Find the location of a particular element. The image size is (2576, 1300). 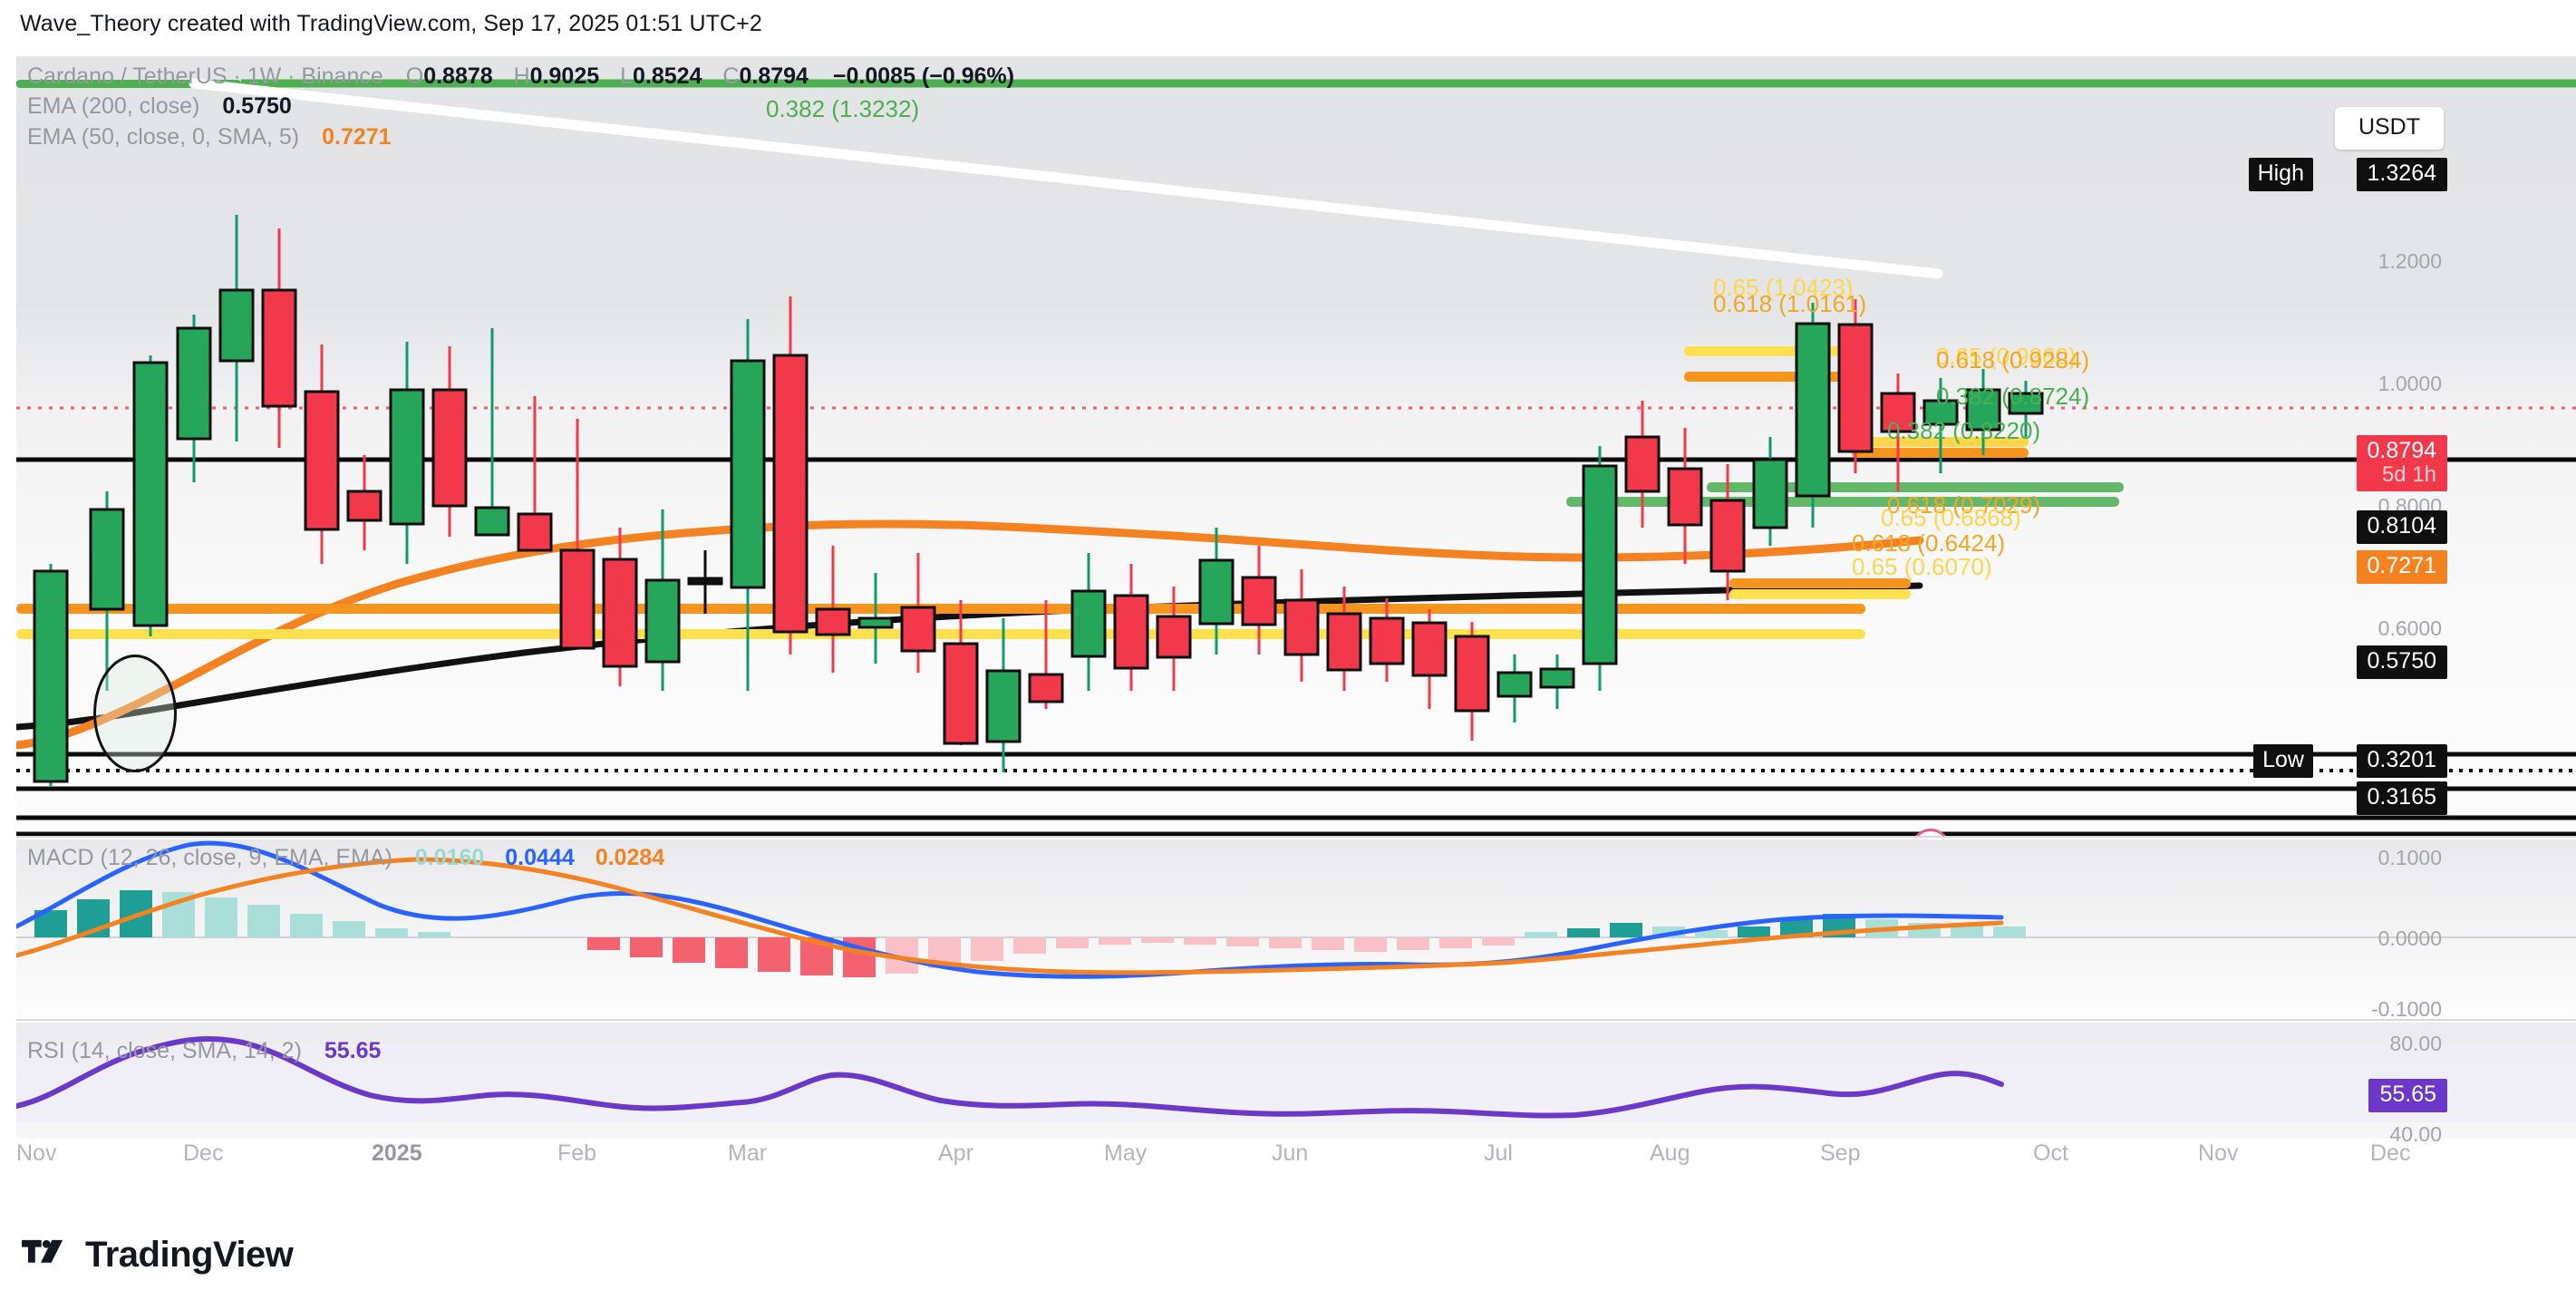

macd-histogram is located at coordinates (1030, 933).